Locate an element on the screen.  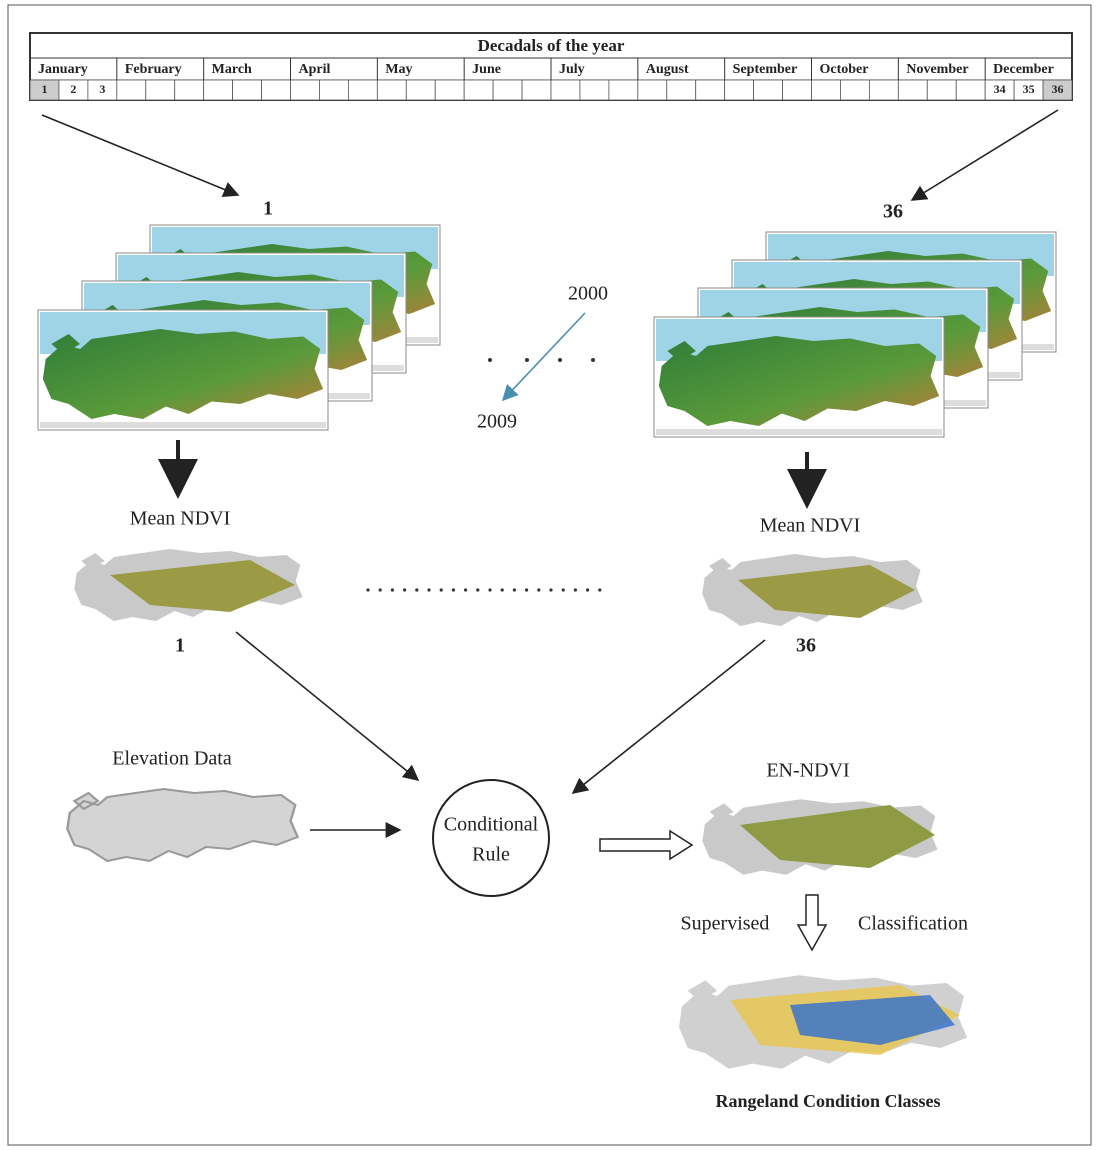
month-label: December is located at coordinates (1023, 69).